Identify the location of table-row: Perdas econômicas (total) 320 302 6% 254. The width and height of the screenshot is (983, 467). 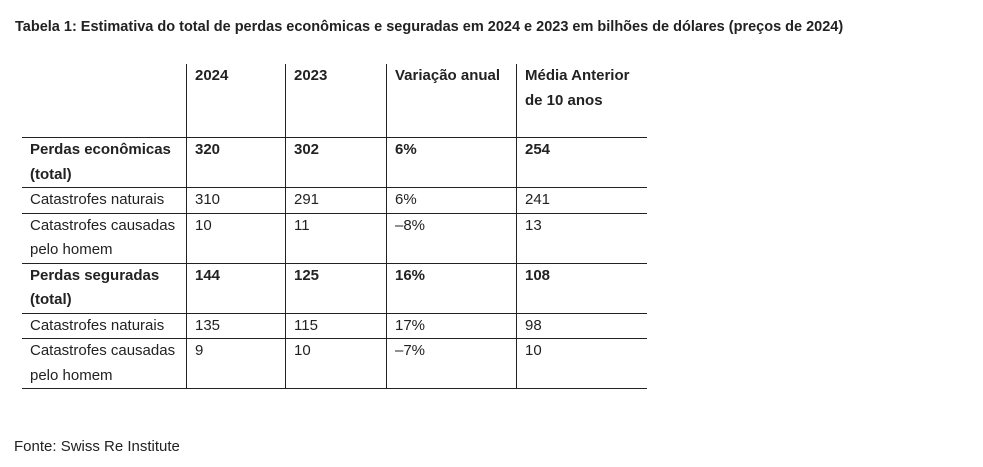
(334, 162).